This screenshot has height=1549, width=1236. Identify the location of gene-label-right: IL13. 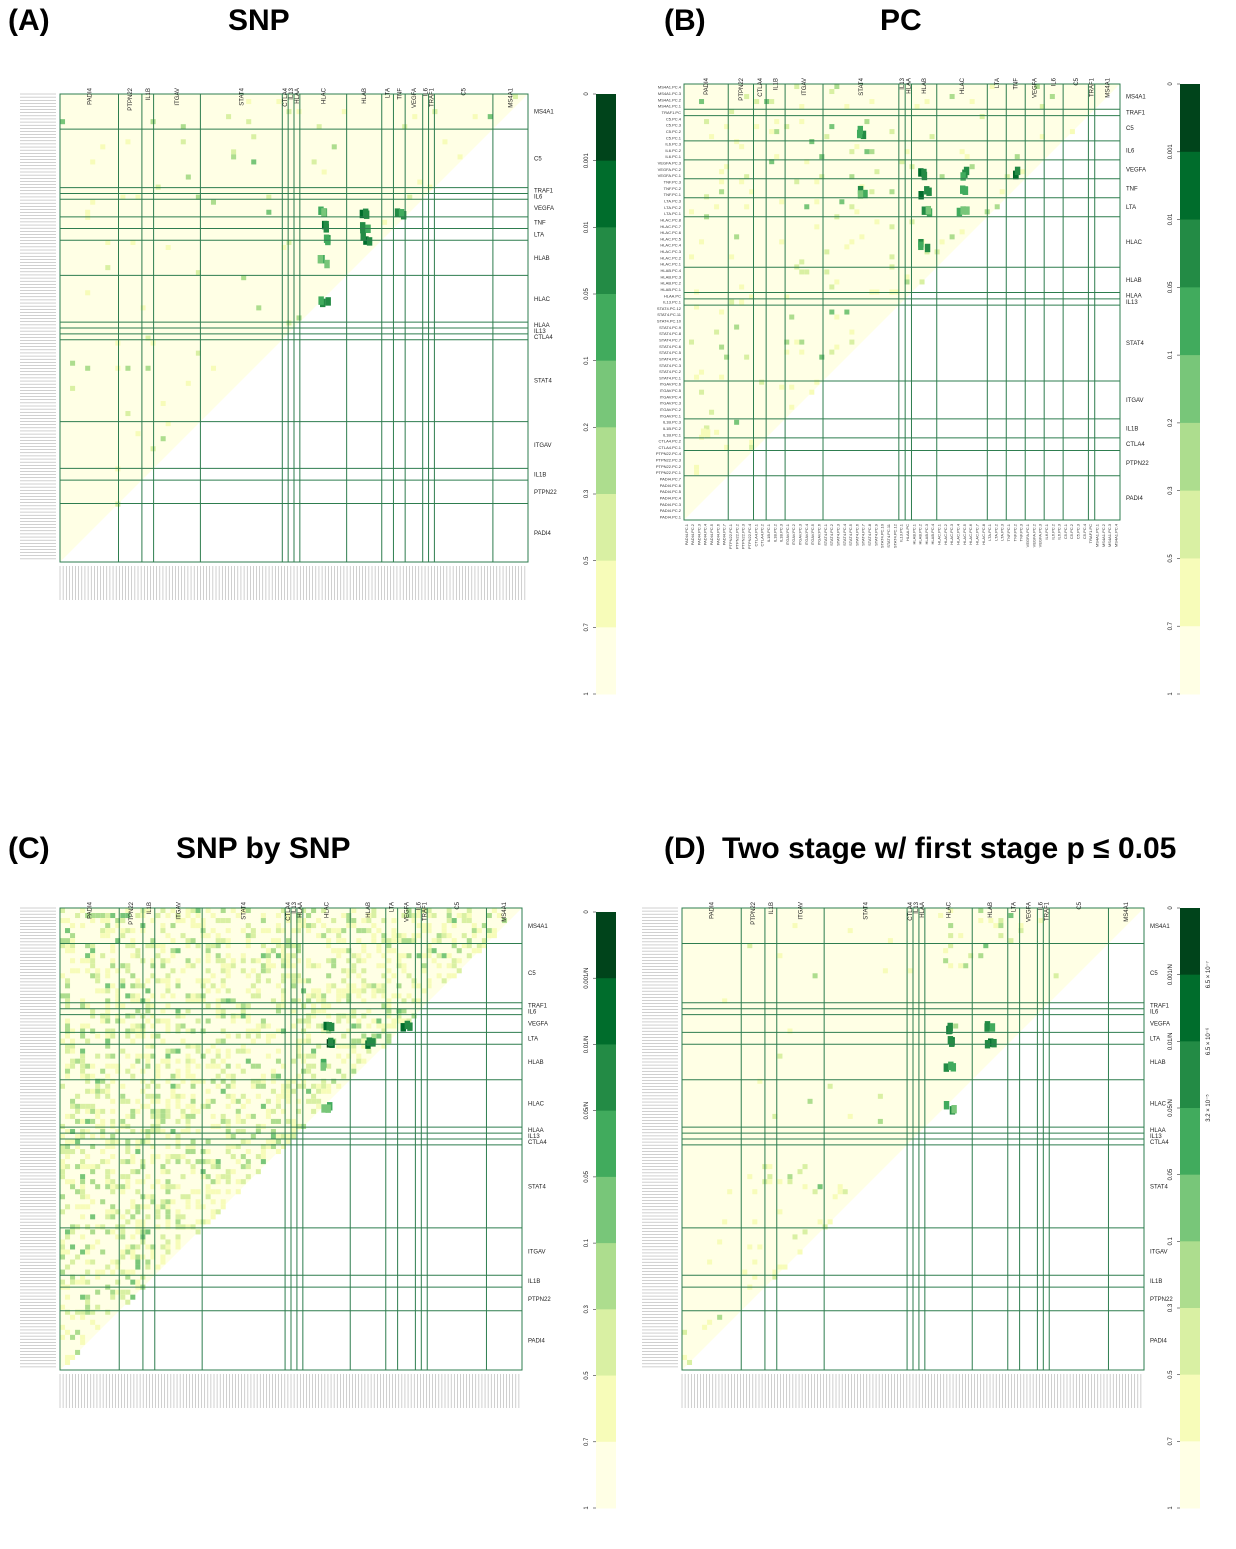
(1132, 303).